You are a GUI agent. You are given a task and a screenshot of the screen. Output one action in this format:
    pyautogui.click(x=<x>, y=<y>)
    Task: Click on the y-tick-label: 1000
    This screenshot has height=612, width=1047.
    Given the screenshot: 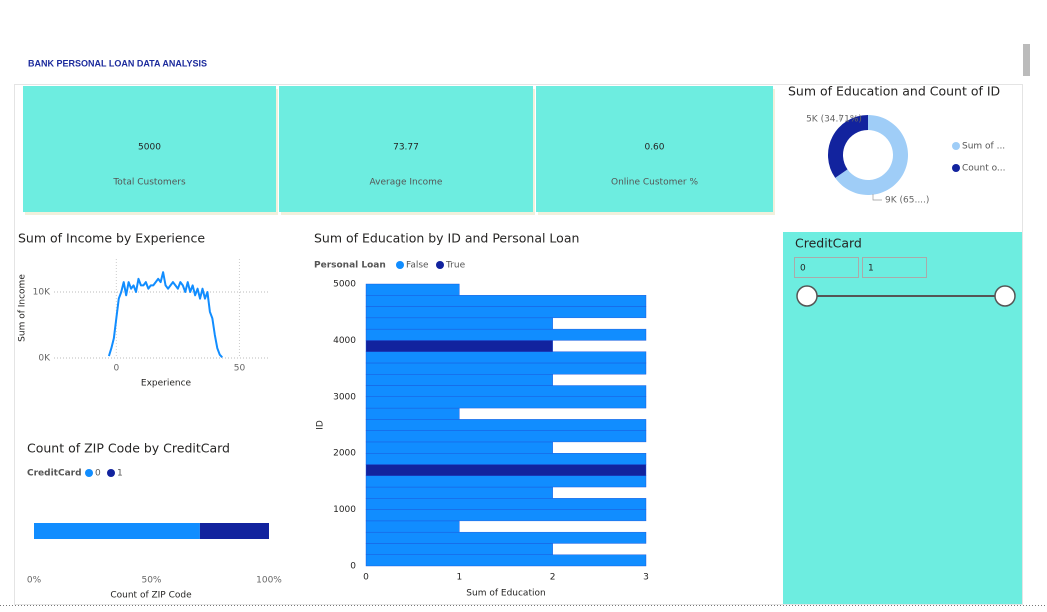 What is the action you would take?
    pyautogui.click(x=344, y=510)
    